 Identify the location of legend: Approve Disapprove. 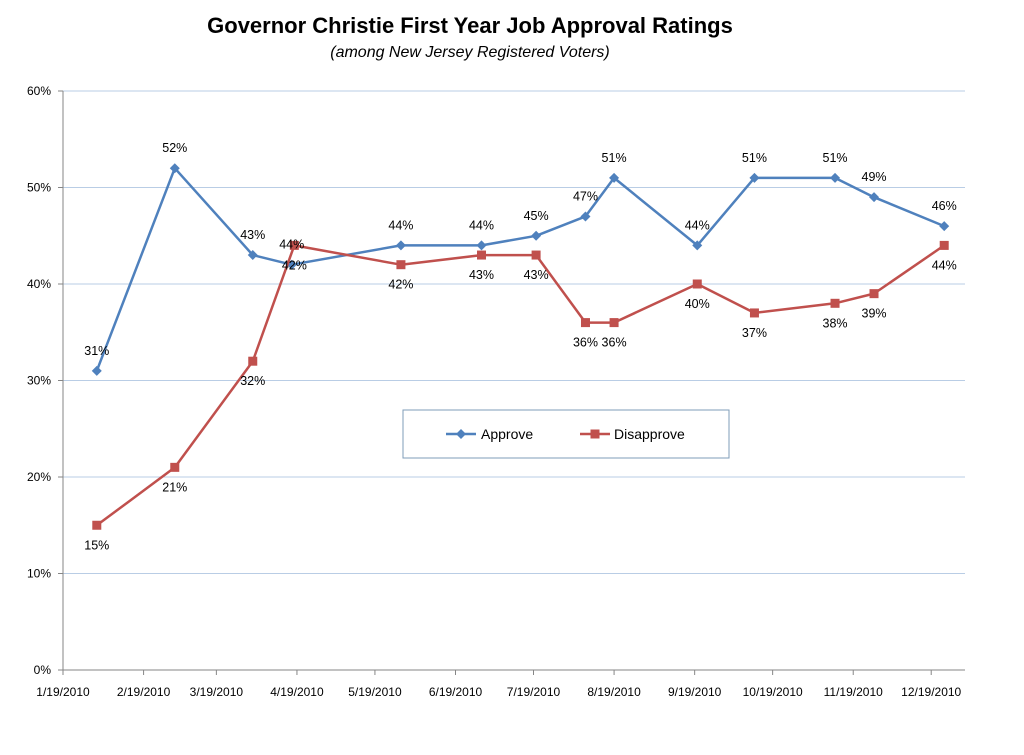
(566, 434).